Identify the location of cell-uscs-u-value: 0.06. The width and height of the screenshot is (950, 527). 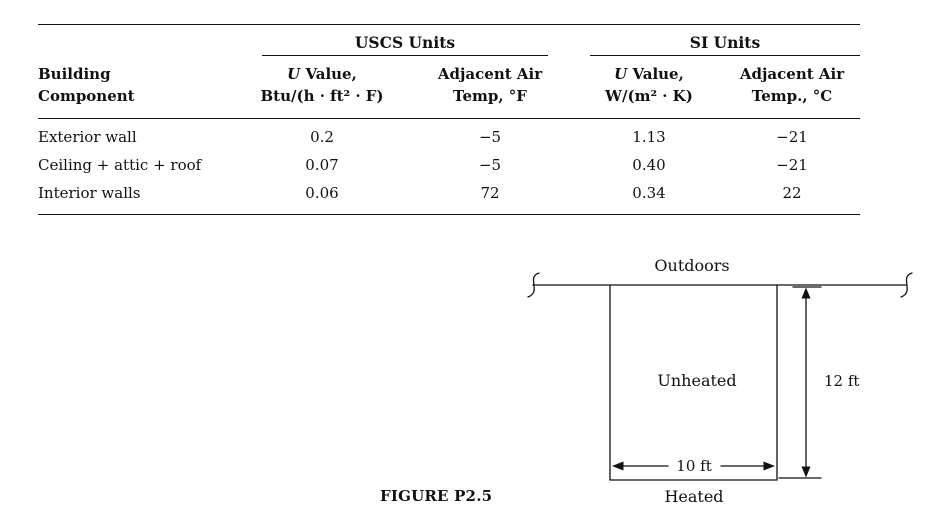
(322, 192).